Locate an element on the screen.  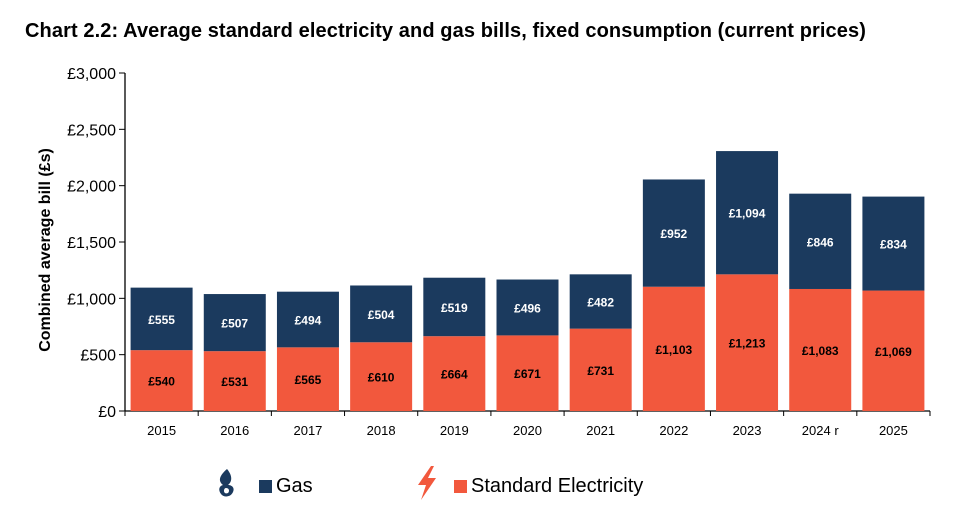
electricity-data-label: £531 is located at coordinates (234, 382).